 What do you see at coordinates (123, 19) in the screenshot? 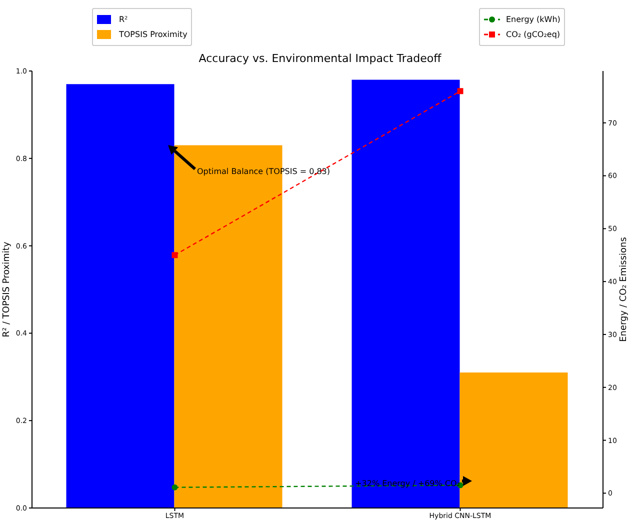
I see `legend-label: R²` at bounding box center [123, 19].